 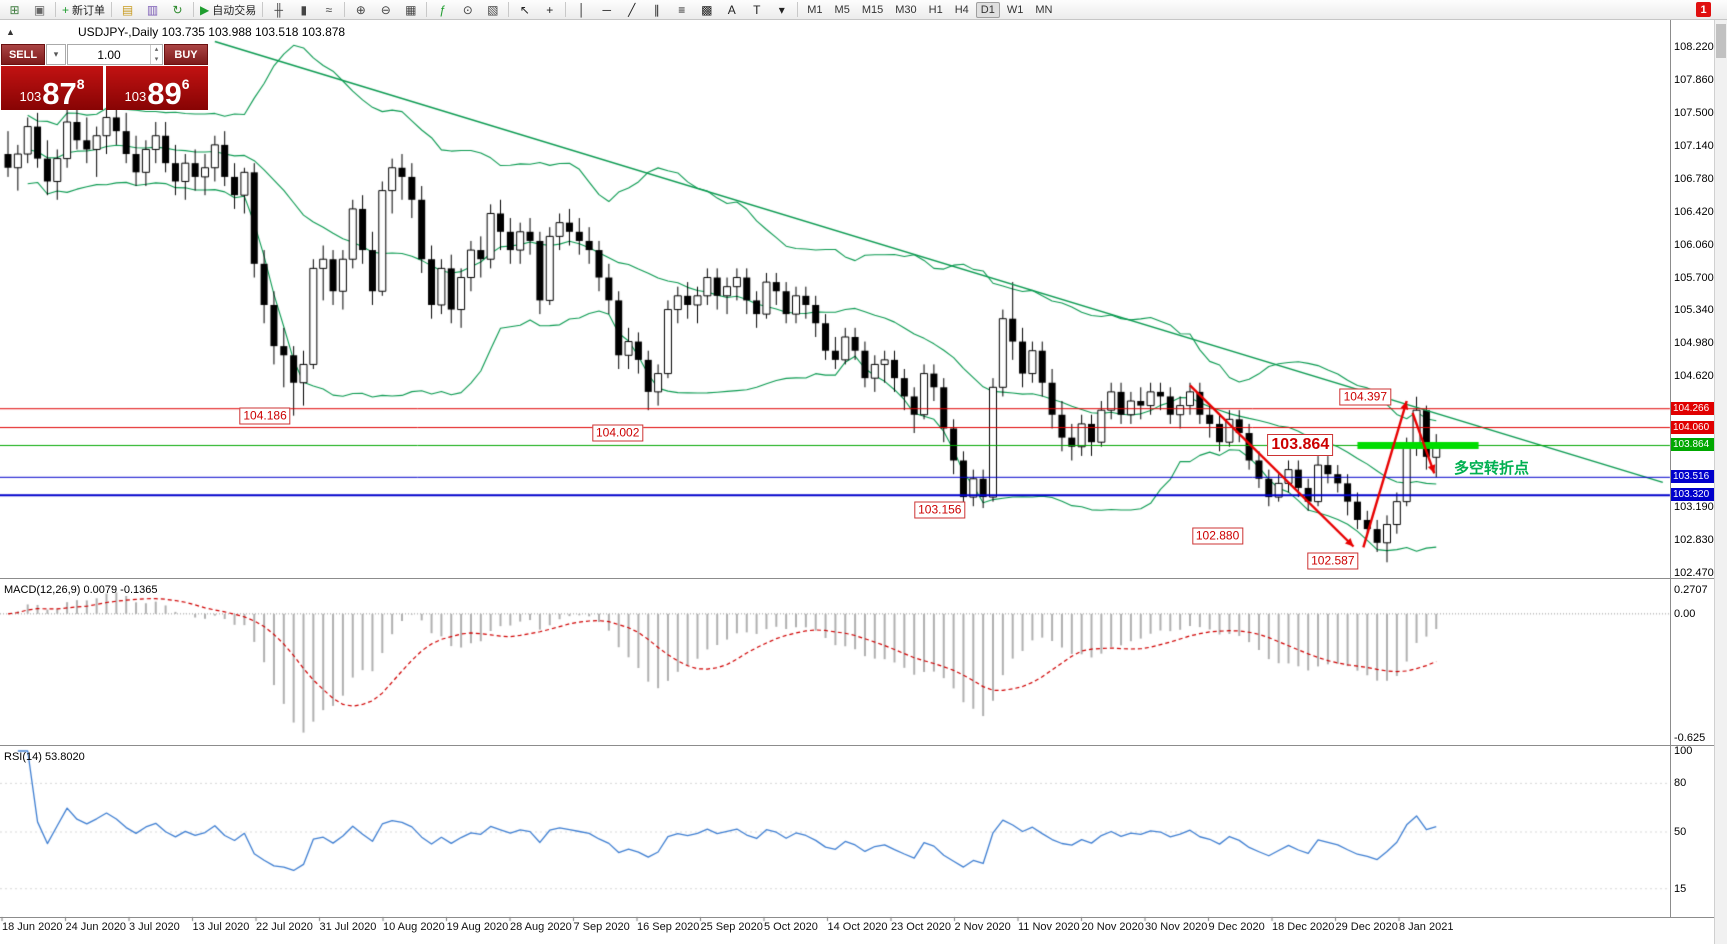 I want to click on zoom-in-button: ⊕, so click(x=360, y=10).